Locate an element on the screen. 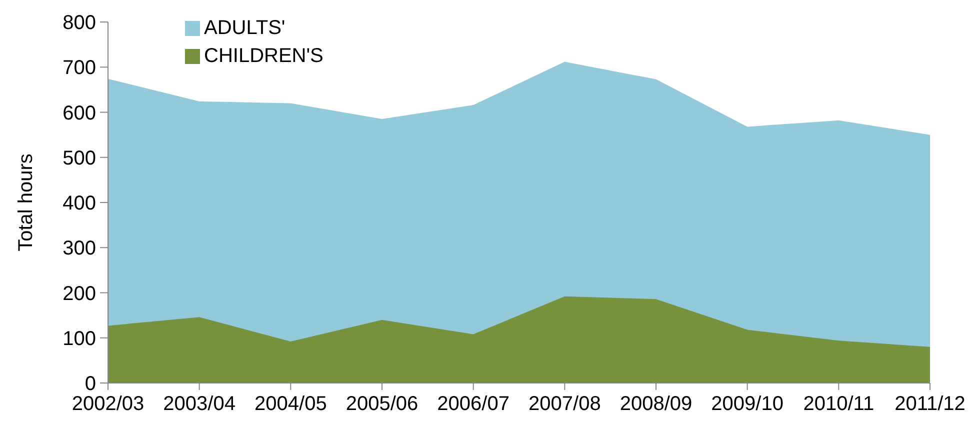 The height and width of the screenshot is (427, 980). y-tick-label: 400 is located at coordinates (79, 203).